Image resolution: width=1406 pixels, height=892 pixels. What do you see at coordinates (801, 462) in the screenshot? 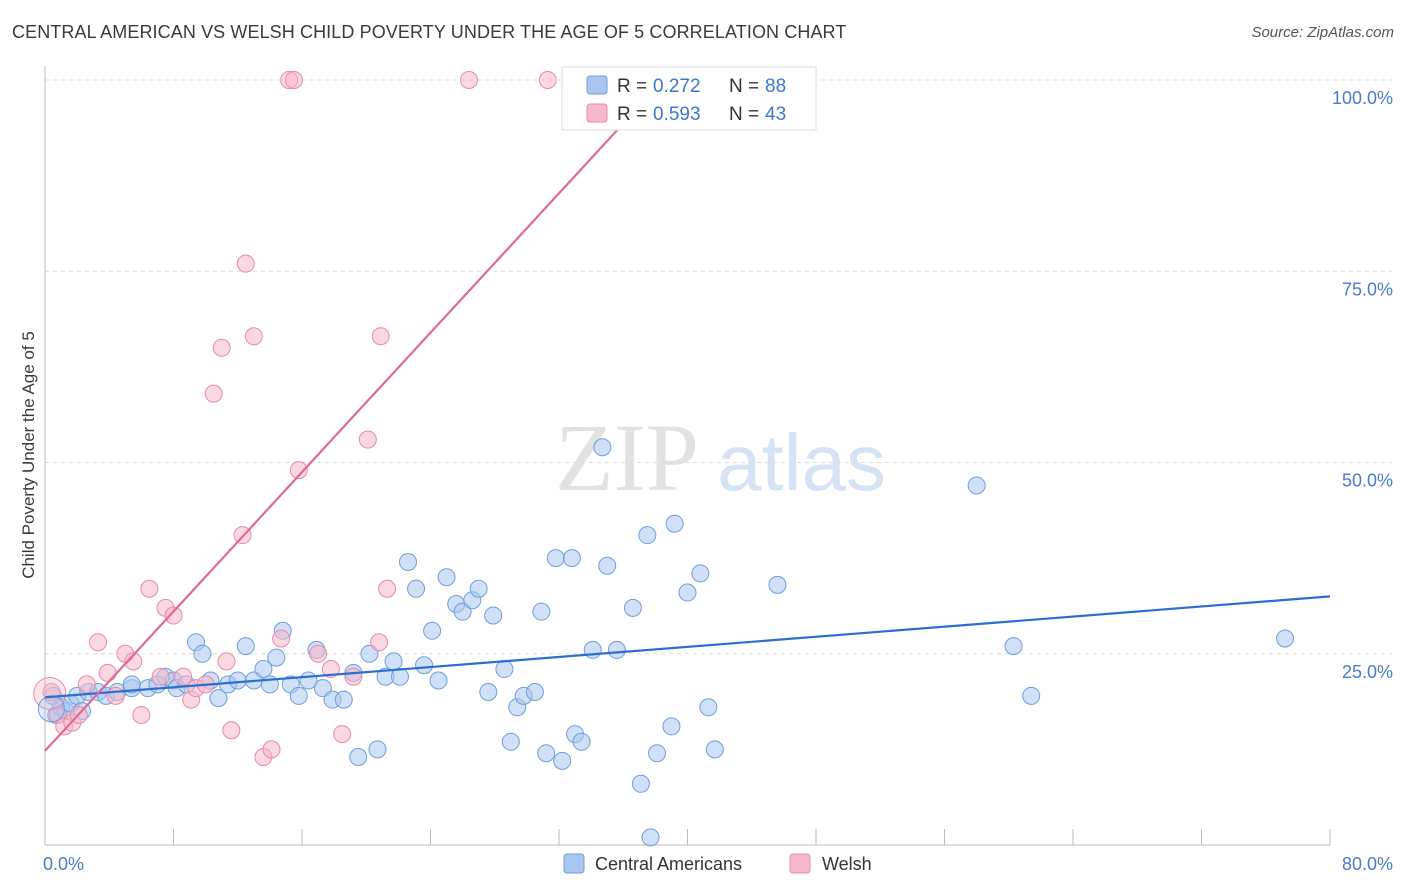
I see `watermark-atlas: atlas` at bounding box center [801, 462].